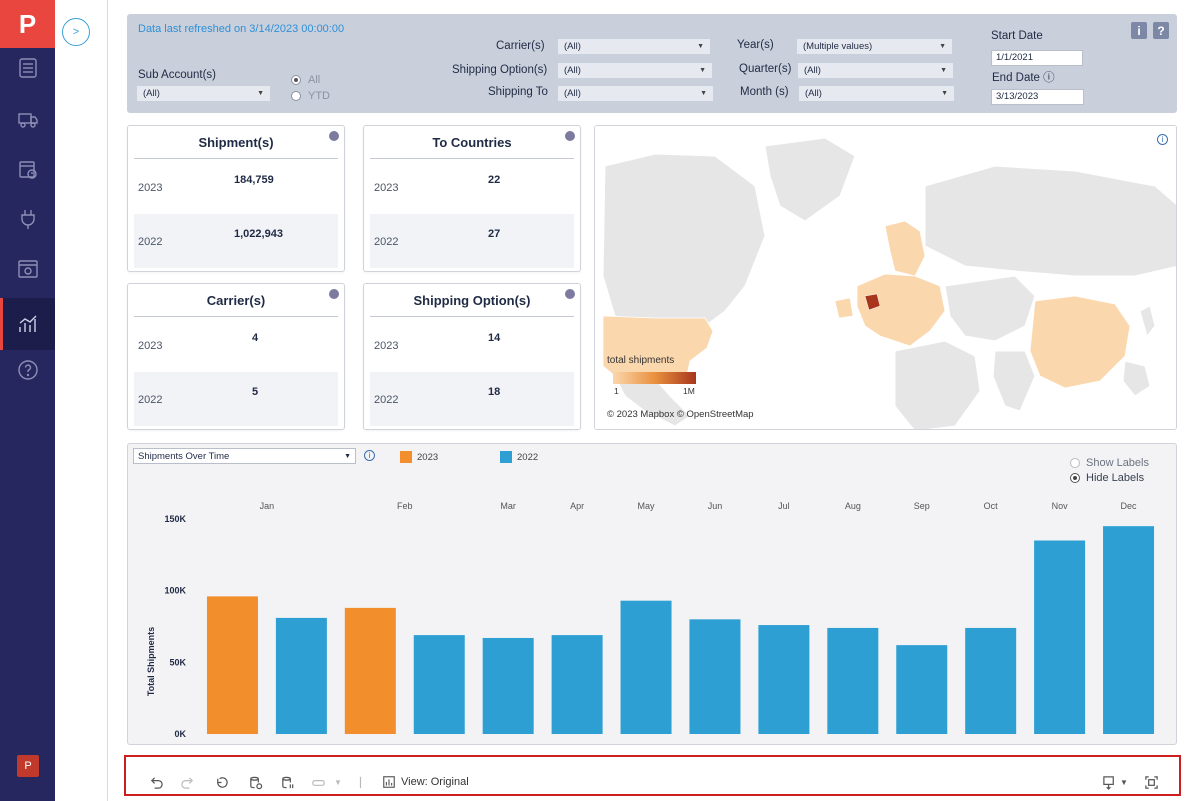 This screenshot has height=801, width=1188. What do you see at coordinates (305, 80) in the screenshot?
I see `radio-all: All` at bounding box center [305, 80].